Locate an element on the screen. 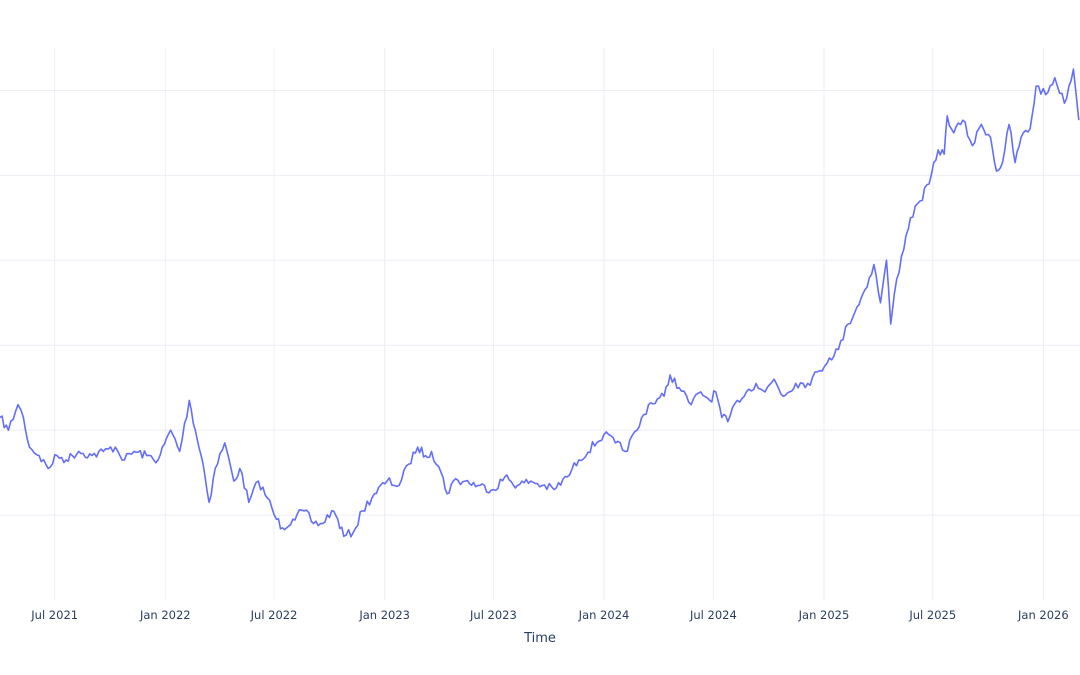 The image size is (1080, 675). x-tick-label: Jul 2023 is located at coordinates (493, 615).